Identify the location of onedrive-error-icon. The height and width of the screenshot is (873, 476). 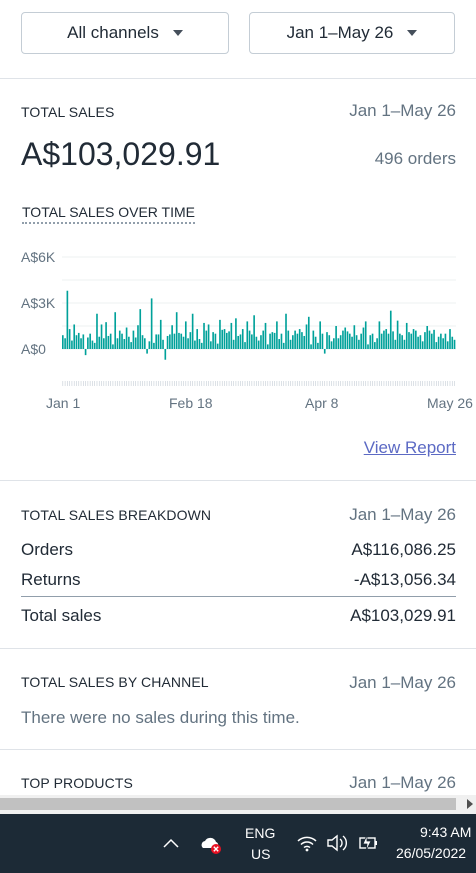
(212, 845).